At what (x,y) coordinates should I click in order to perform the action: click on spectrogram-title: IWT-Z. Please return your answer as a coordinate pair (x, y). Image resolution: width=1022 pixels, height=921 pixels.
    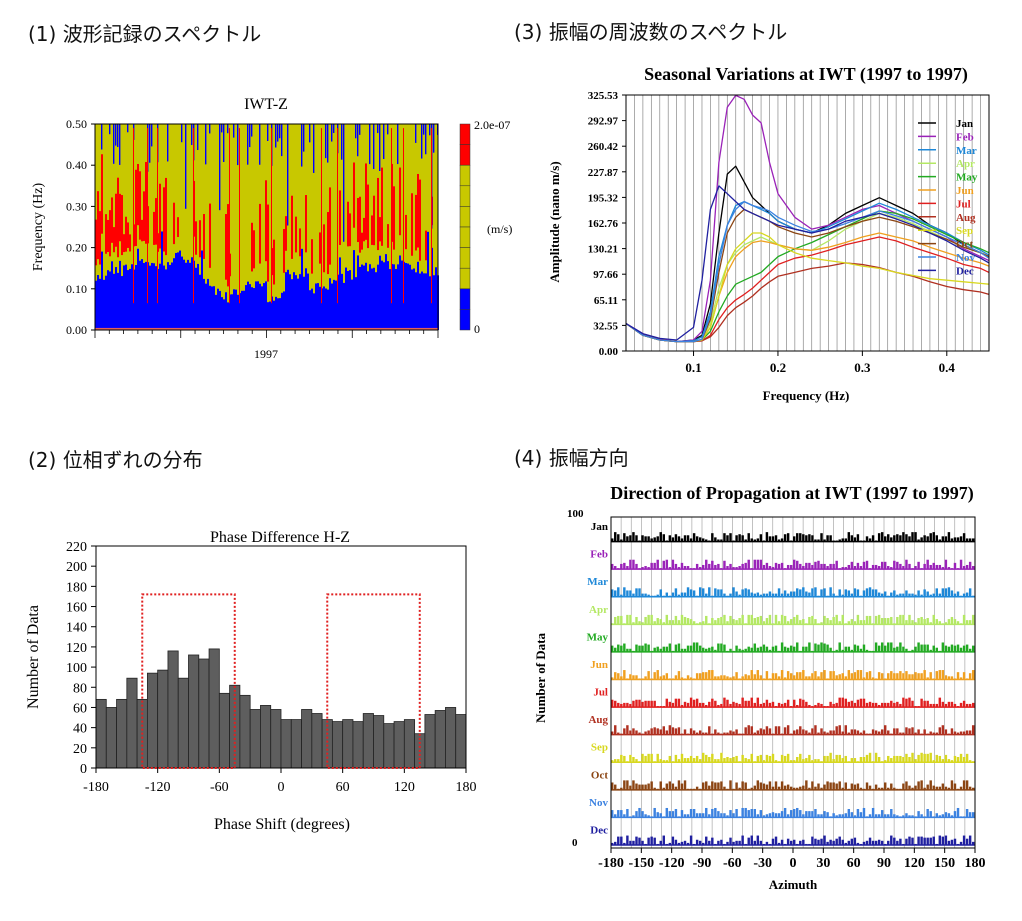
    Looking at the image, I should click on (266, 104).